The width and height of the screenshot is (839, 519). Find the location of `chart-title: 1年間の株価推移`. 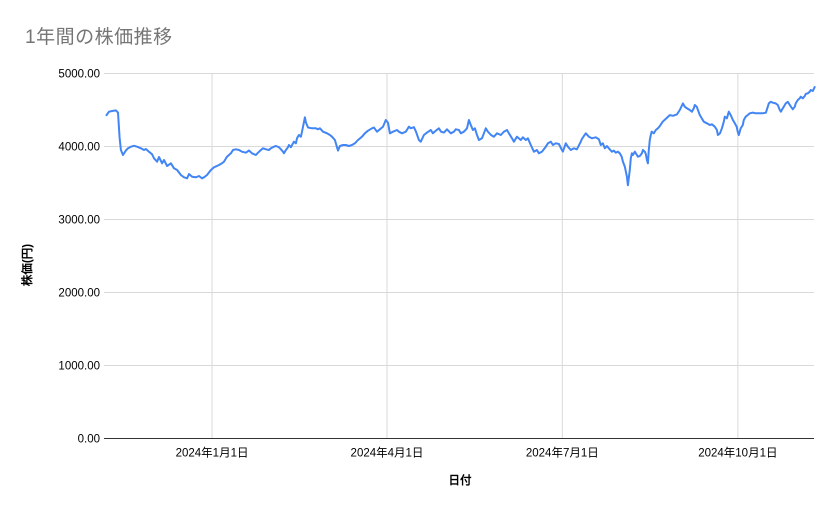

chart-title: 1年間の株価推移 is located at coordinates (99, 37).